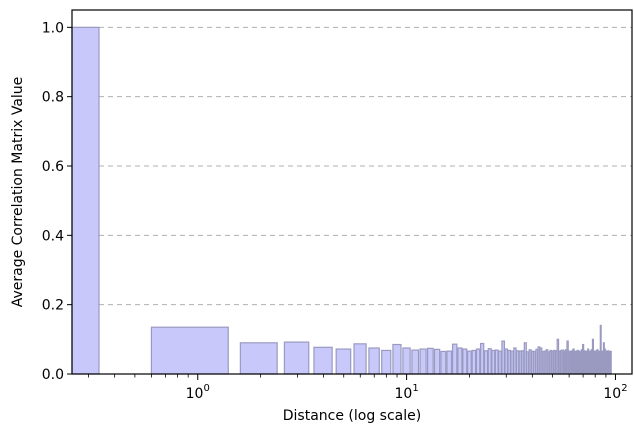 Image resolution: width=634 pixels, height=427 pixels. What do you see at coordinates (53, 236) in the screenshot?
I see `y-tick-label: 0.4` at bounding box center [53, 236].